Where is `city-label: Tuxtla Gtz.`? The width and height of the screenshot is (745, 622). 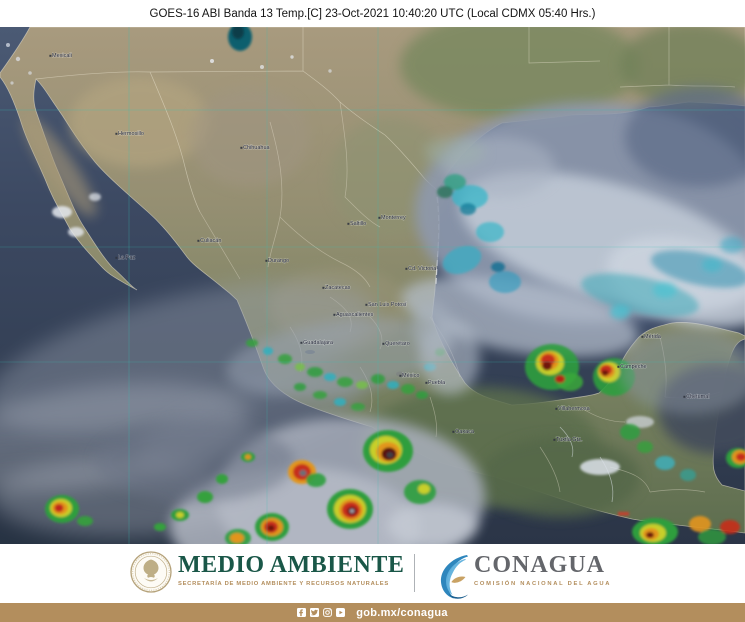 city-label: Tuxtla Gtz. is located at coordinates (569, 440).